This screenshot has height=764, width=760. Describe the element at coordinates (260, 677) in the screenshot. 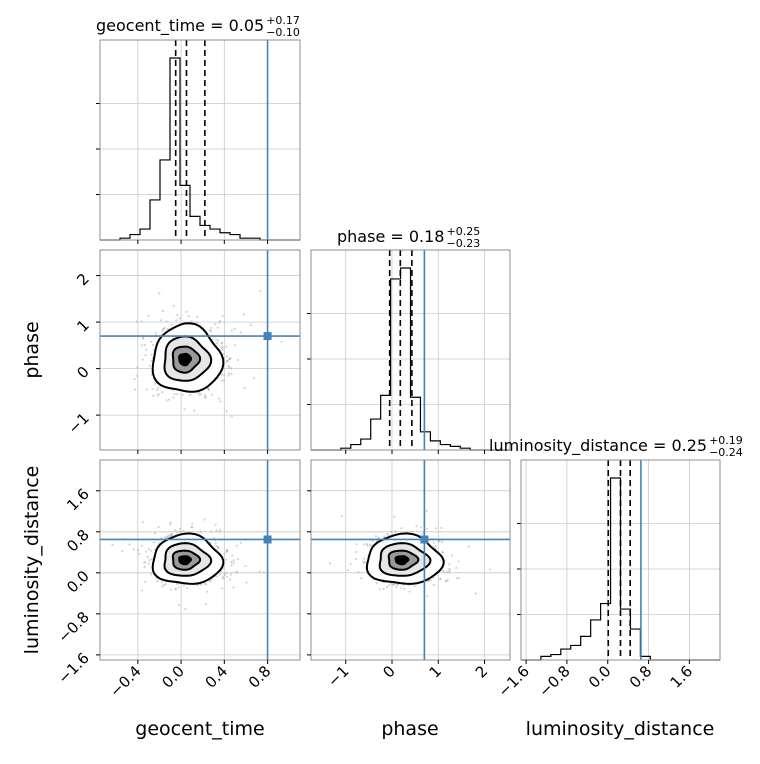

I see `x-tick-label-geocent_time: 0.8` at that location.